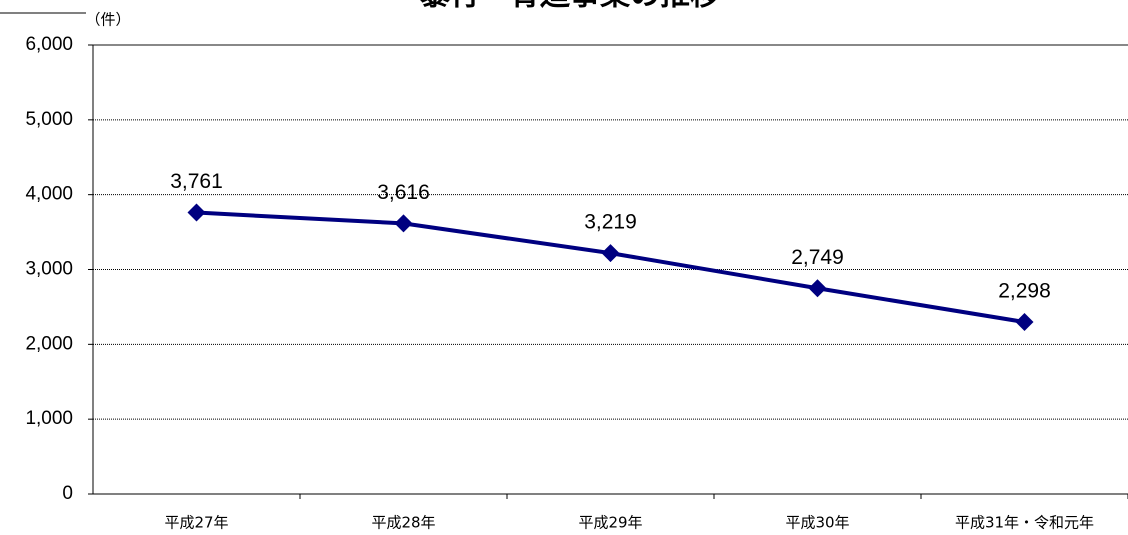  I want to click on data-label: 2,749, so click(817, 257).